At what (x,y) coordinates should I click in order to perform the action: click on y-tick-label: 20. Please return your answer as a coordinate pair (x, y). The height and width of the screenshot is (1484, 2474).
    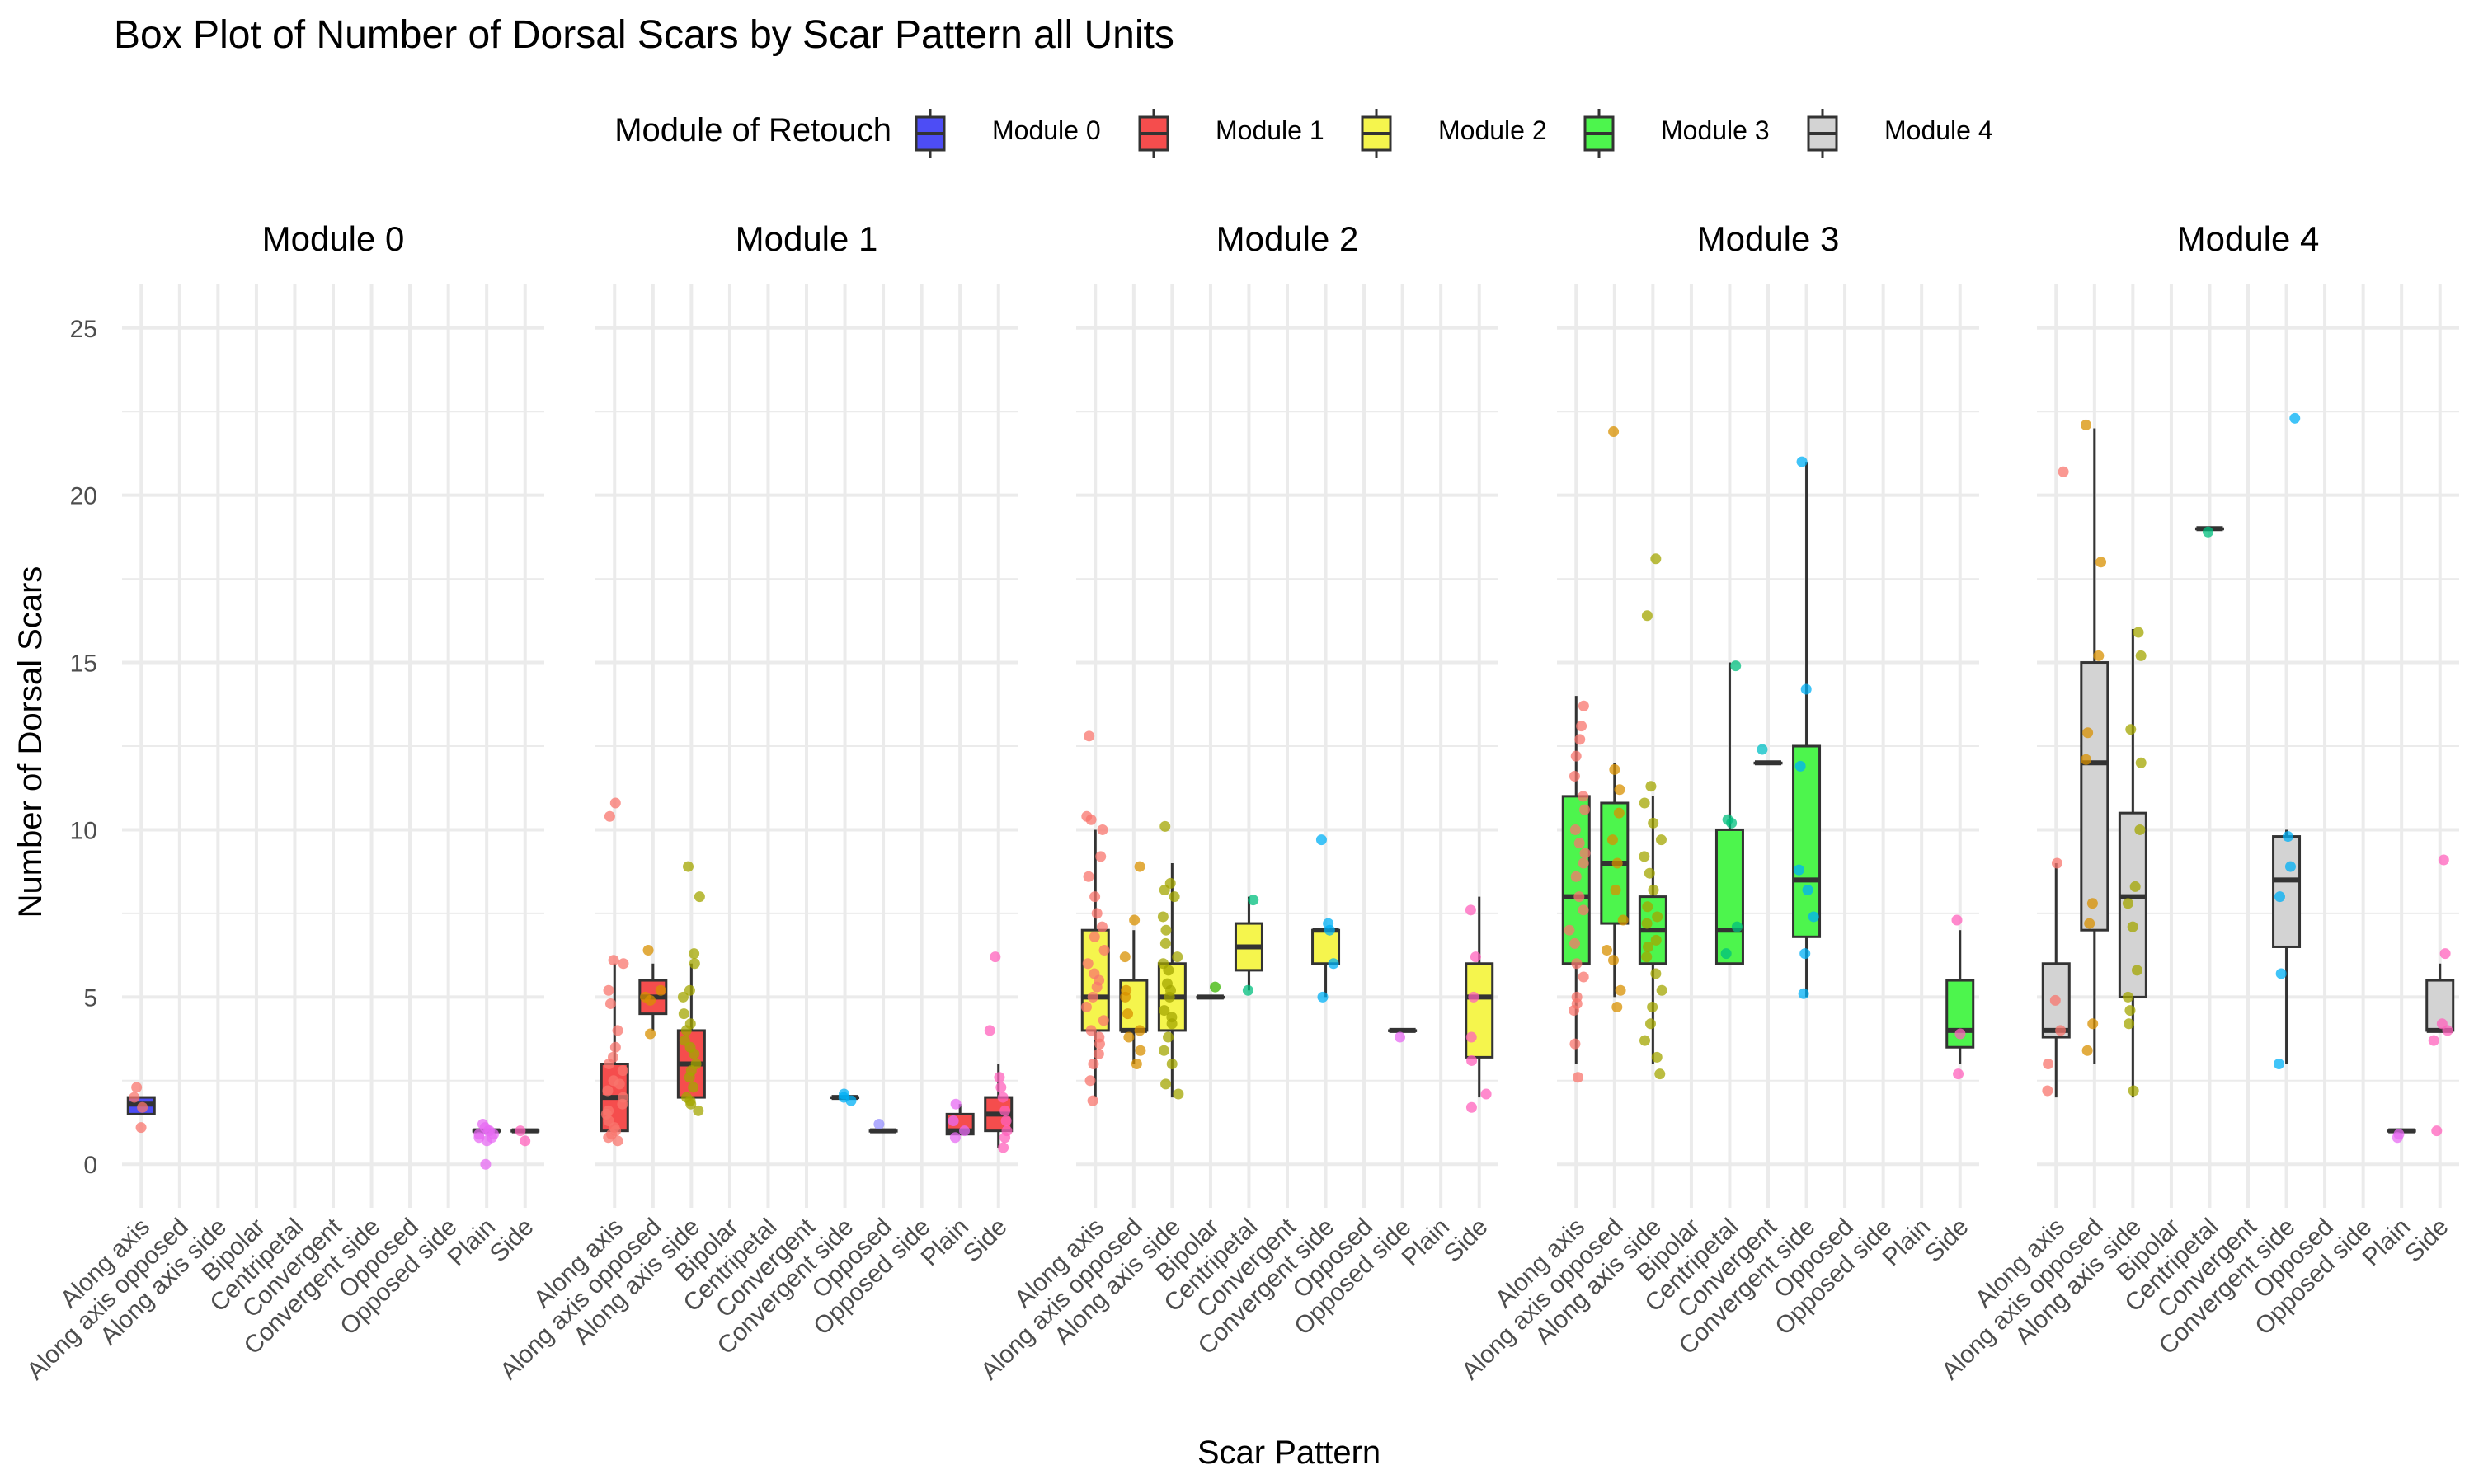
    Looking at the image, I should click on (83, 496).